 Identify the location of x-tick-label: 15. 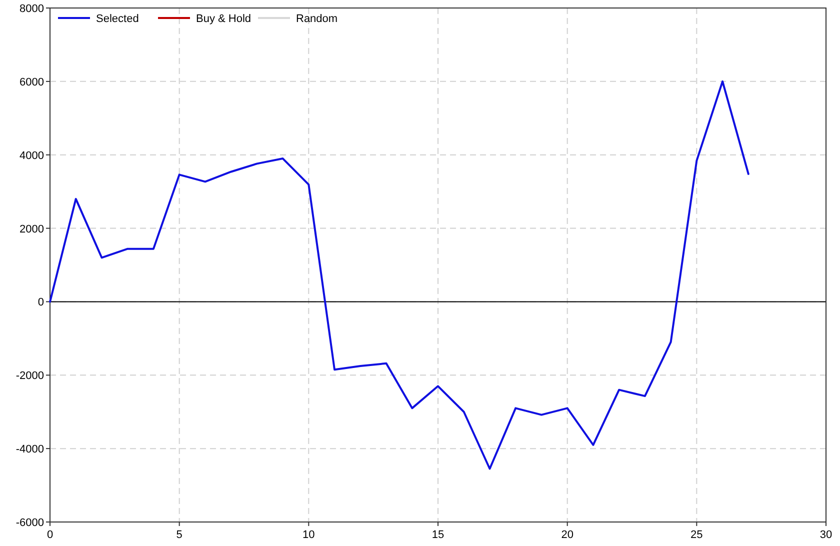
(438, 535).